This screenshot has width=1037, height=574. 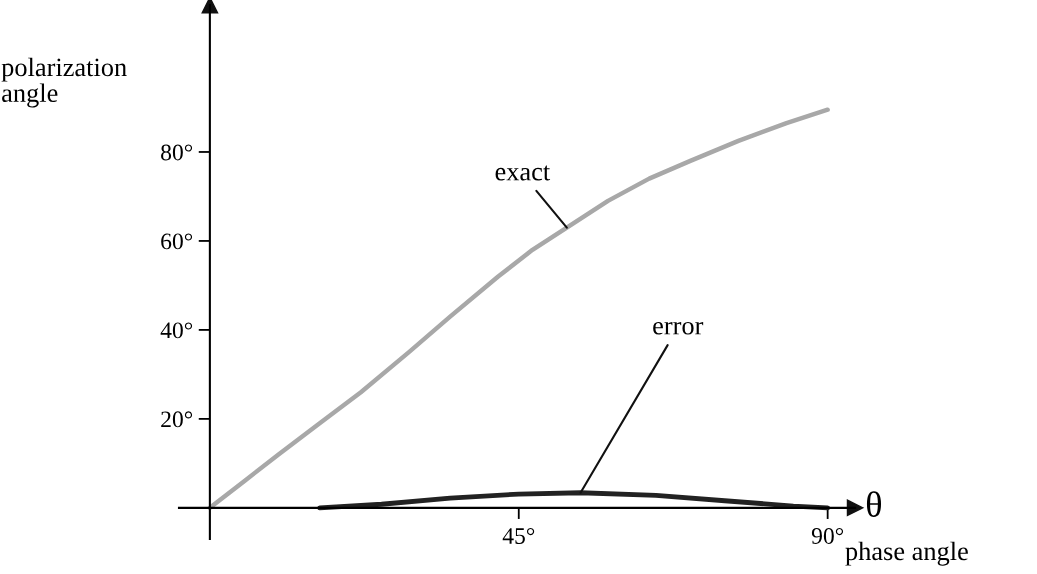 I want to click on series-label: exact, so click(x=523, y=173).